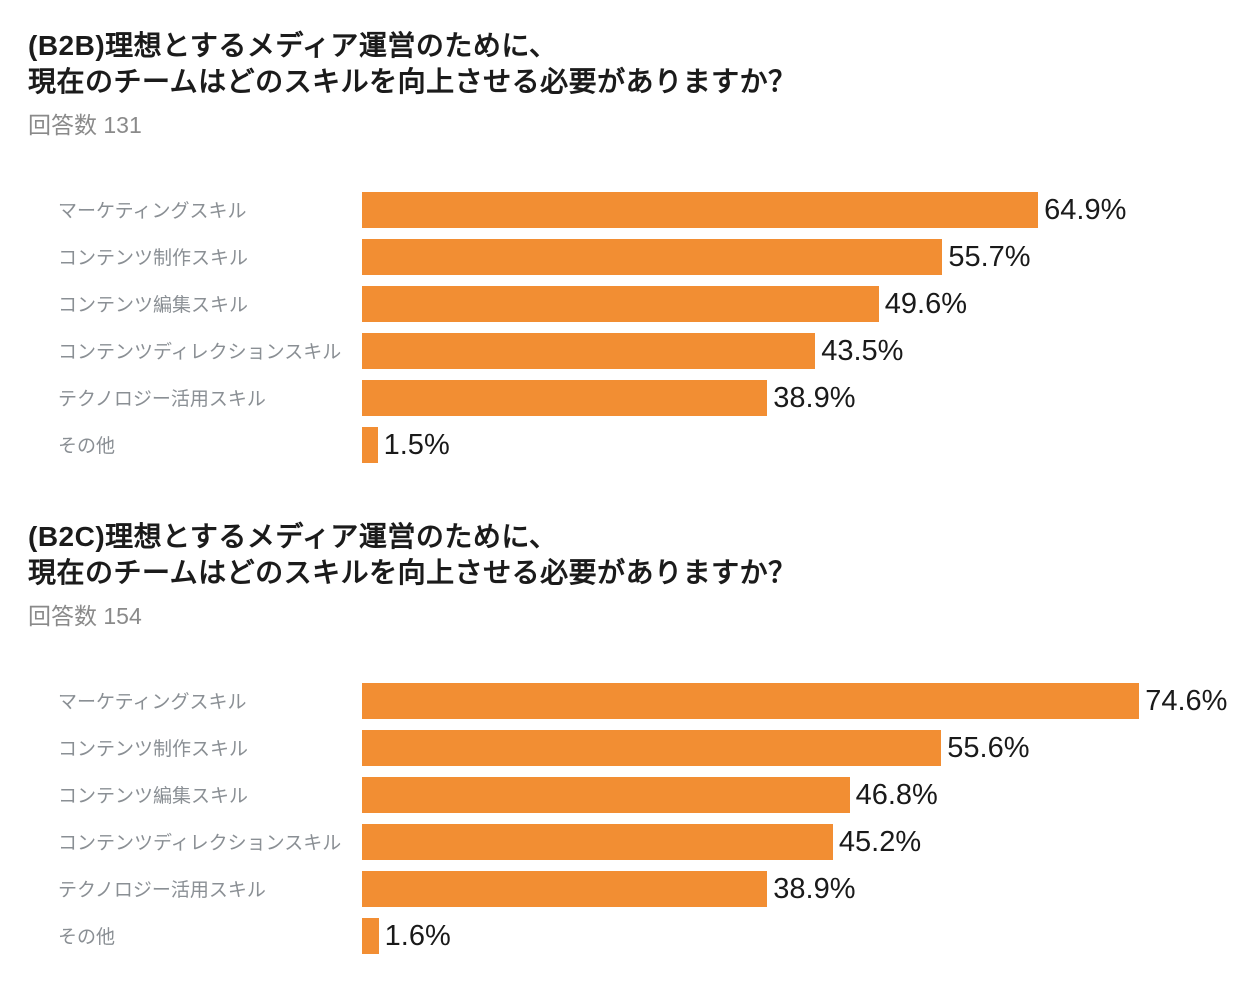  What do you see at coordinates (416, 444) in the screenshot?
I see `value-label: 1.5%` at bounding box center [416, 444].